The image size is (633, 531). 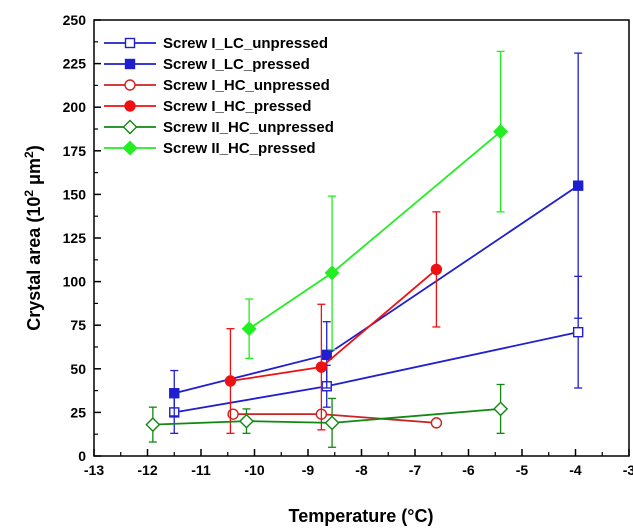 What do you see at coordinates (236, 64) in the screenshot?
I see `legend-label: Screw I_LC_pressed` at bounding box center [236, 64].